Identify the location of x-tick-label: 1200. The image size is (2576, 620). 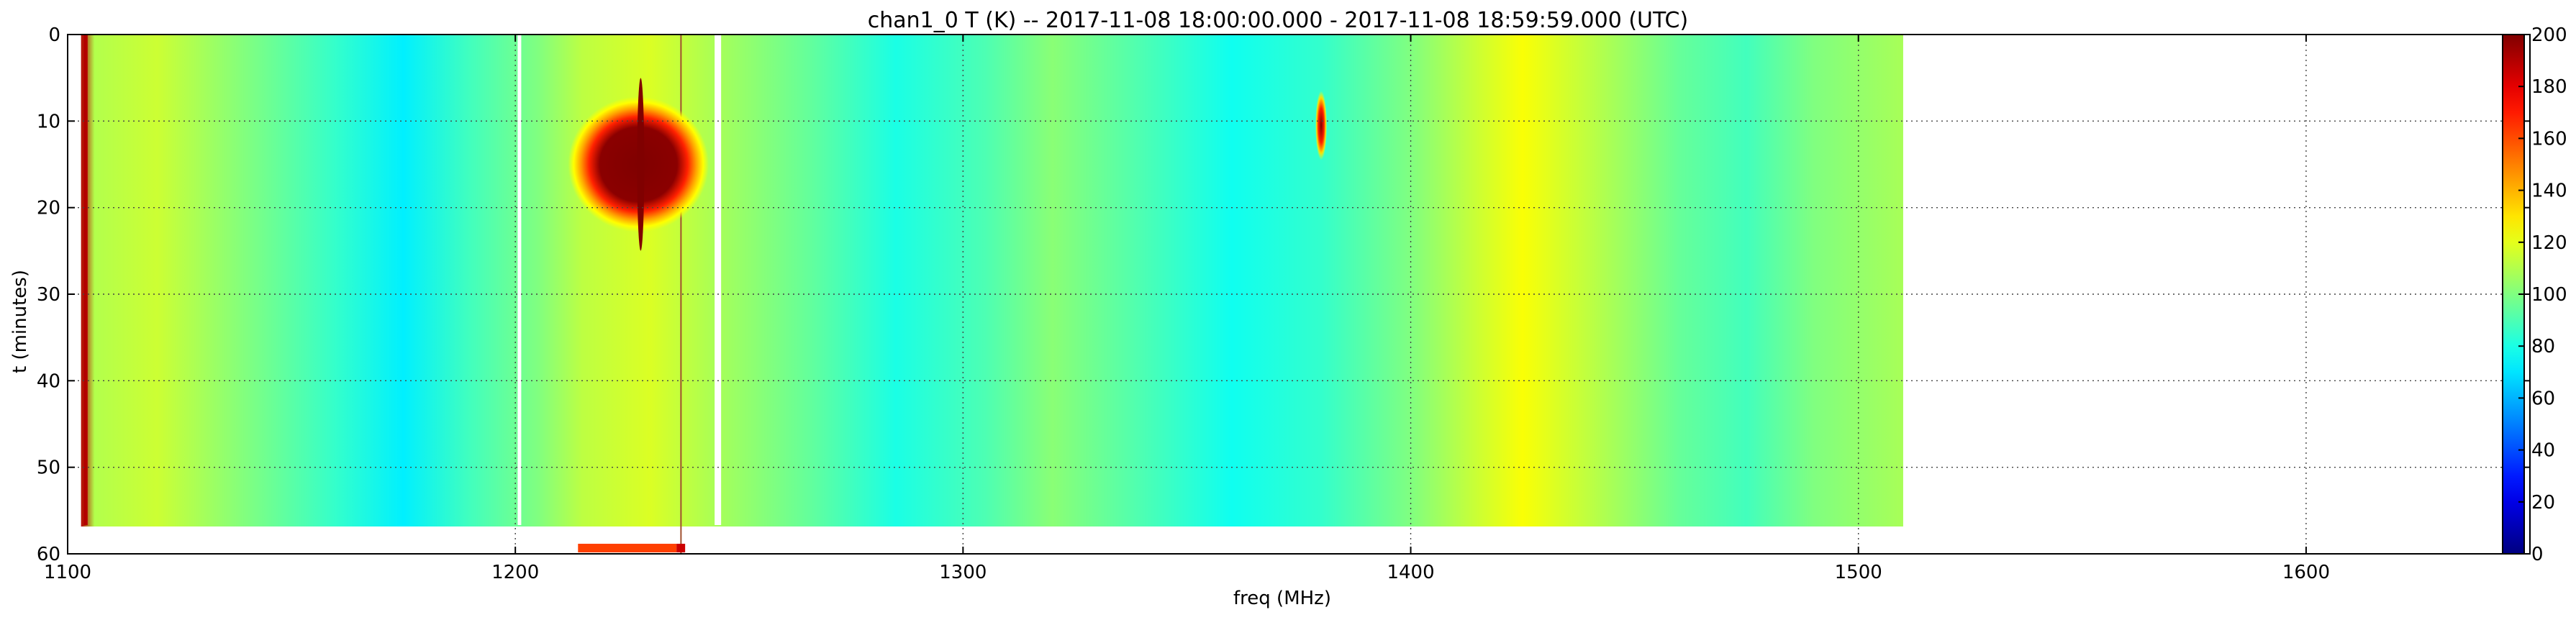
(515, 573).